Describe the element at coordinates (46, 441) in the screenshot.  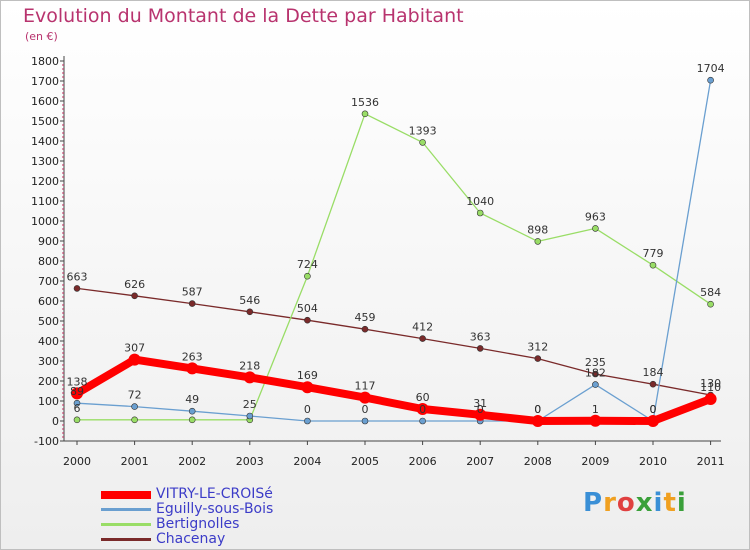
I see `y-tick-label: -100` at that location.